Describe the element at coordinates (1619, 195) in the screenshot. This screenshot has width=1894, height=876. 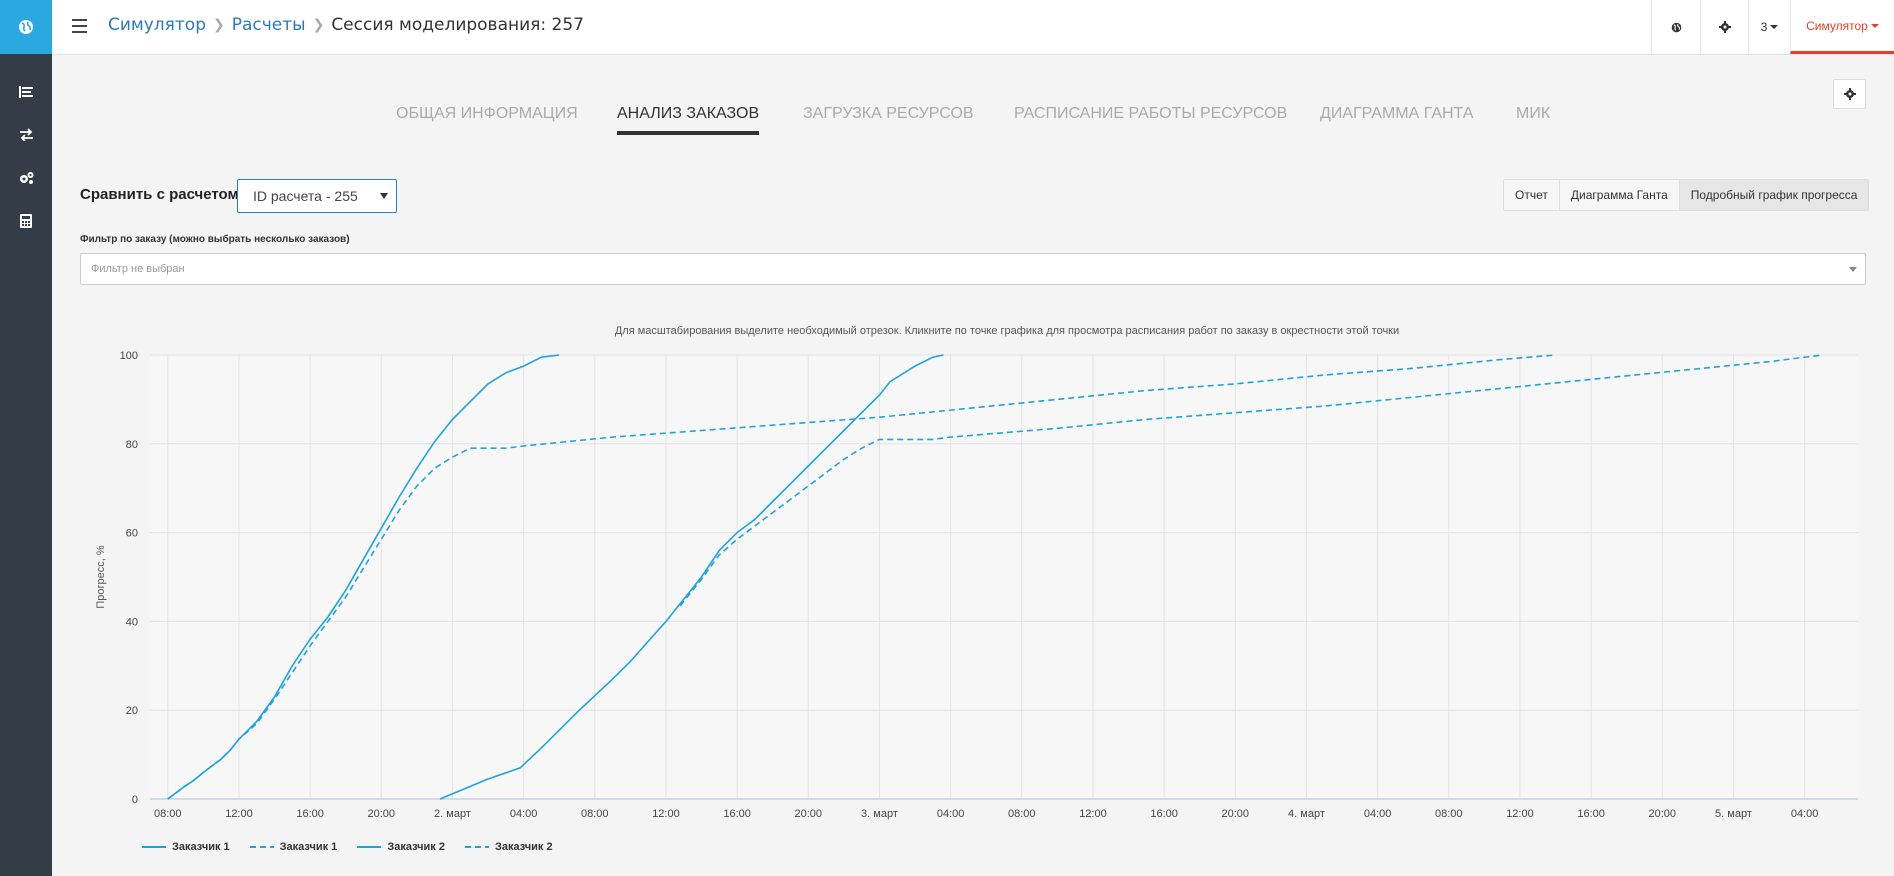
I see `gantt-view-button: Диаграмма Ганта` at that location.